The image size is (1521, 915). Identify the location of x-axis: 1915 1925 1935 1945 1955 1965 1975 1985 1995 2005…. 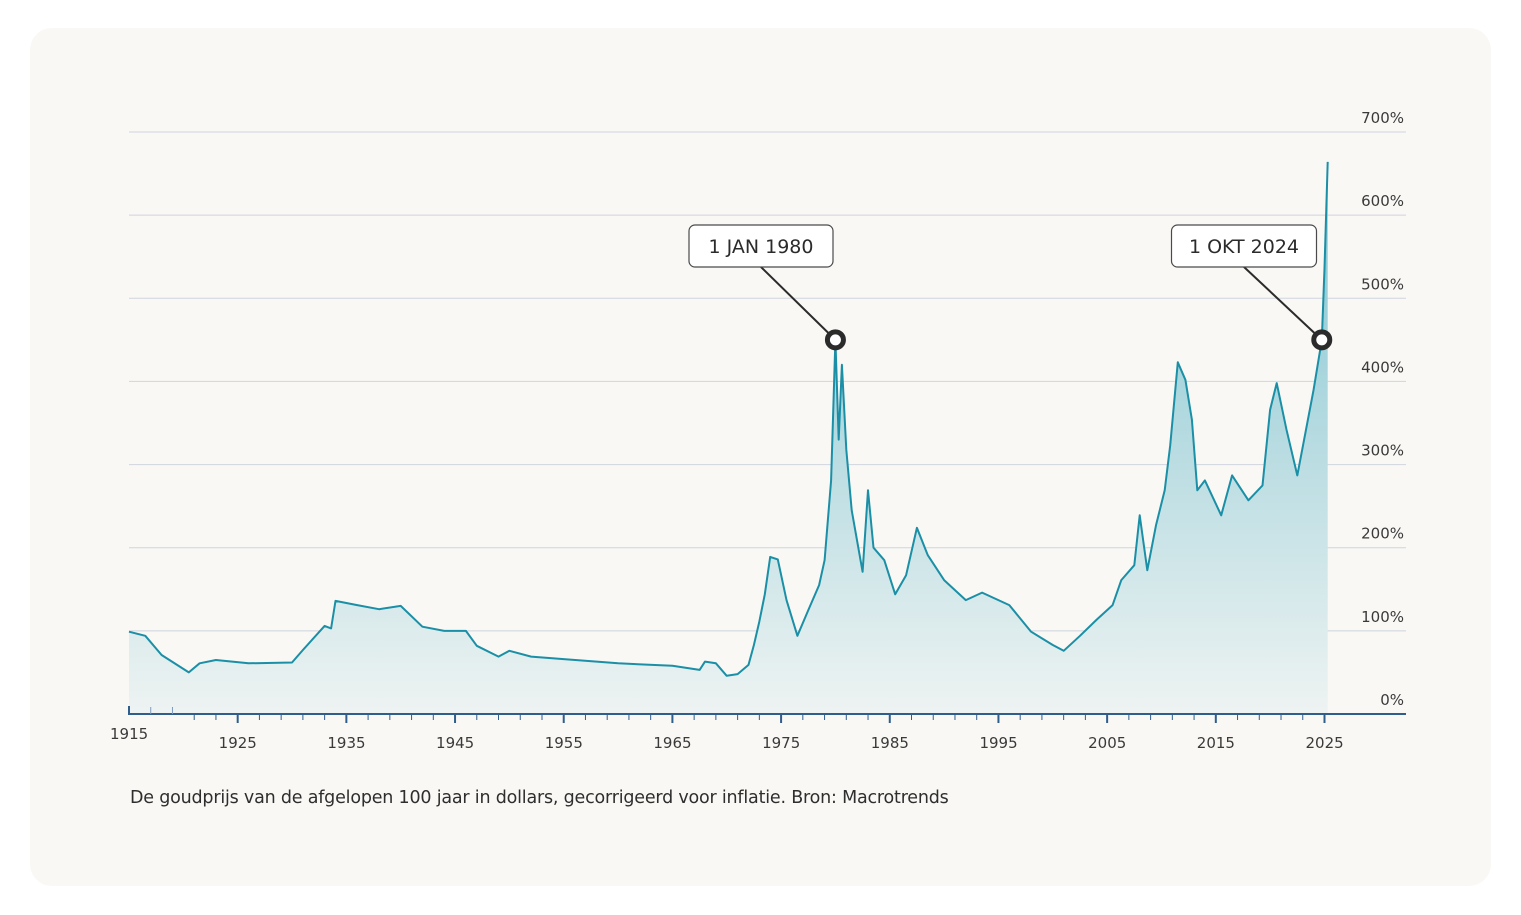
(758, 729).